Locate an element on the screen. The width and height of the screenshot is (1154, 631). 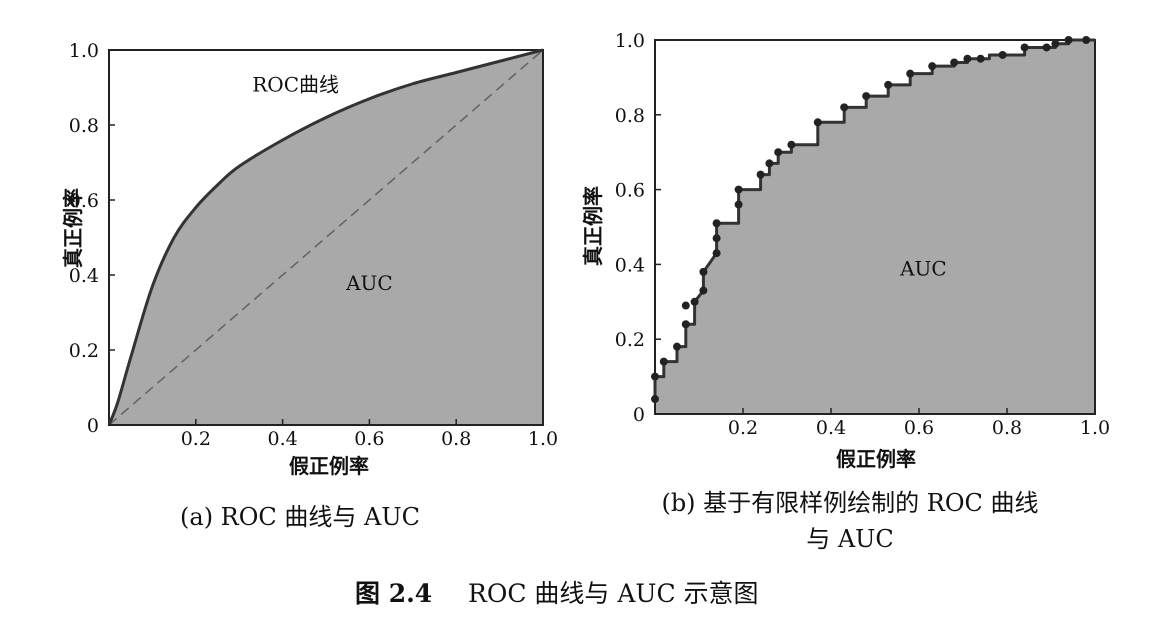
chart-b-caption-line1: (b) 基于有限样例绘制的 ROC 曲线 is located at coordinates (849, 503).